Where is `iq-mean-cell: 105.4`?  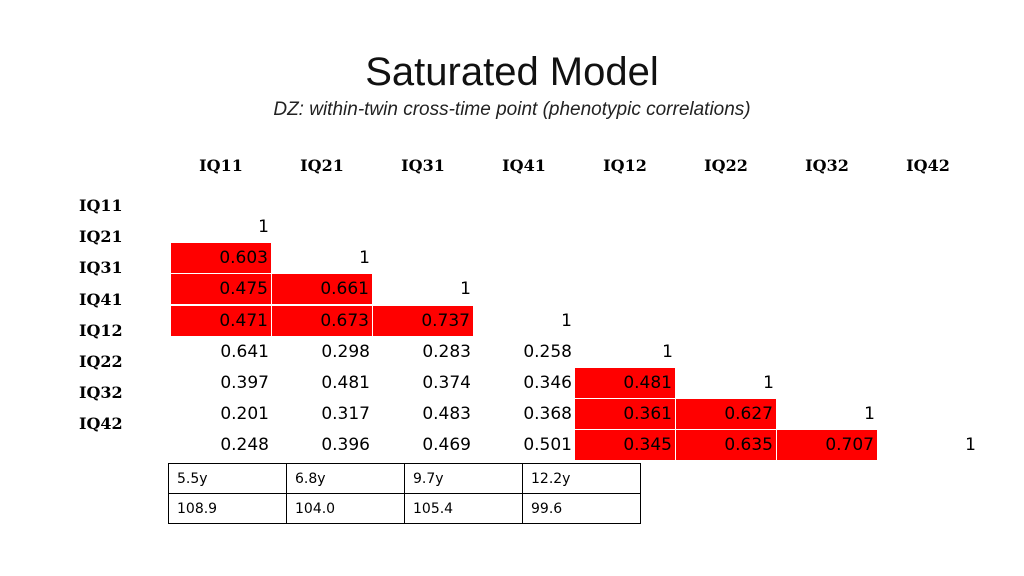 iq-mean-cell: 105.4 is located at coordinates (463, 508).